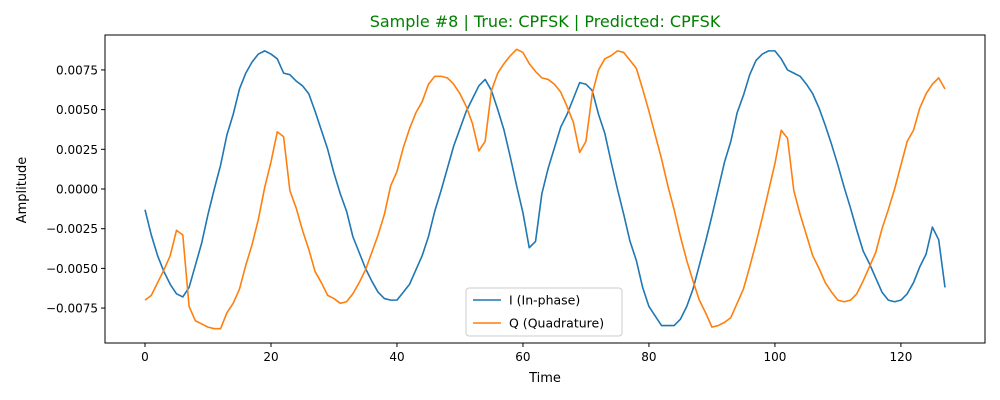 The height and width of the screenshot is (400, 1000). What do you see at coordinates (72, 309) in the screenshot?
I see `y-tick-label: −0.0075` at bounding box center [72, 309].